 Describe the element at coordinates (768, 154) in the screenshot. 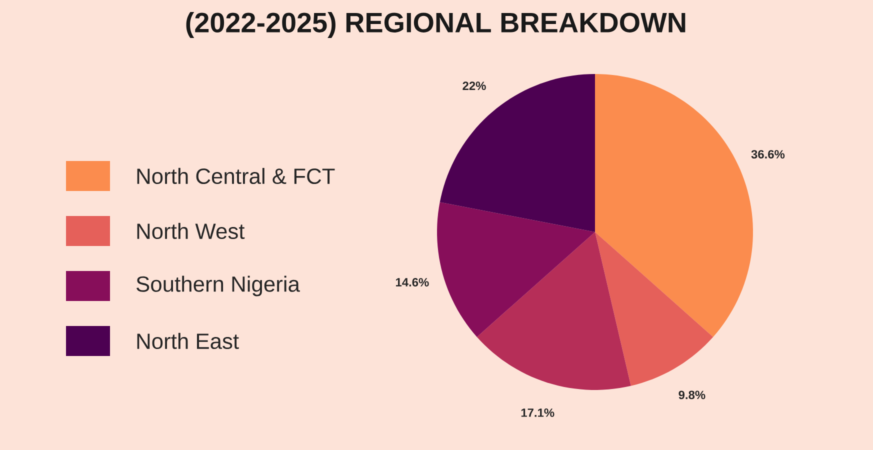

I see `data-label: 36.6%` at that location.